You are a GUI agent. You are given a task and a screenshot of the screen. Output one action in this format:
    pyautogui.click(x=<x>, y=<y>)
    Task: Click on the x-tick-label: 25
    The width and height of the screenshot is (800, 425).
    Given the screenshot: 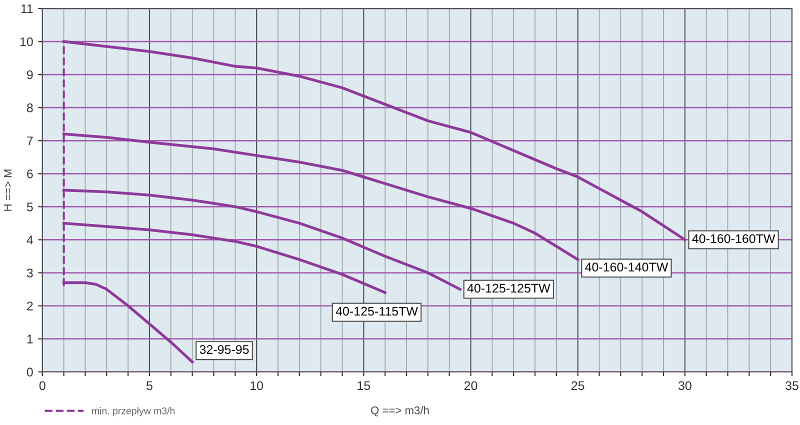 What is the action you would take?
    pyautogui.click(x=578, y=385)
    